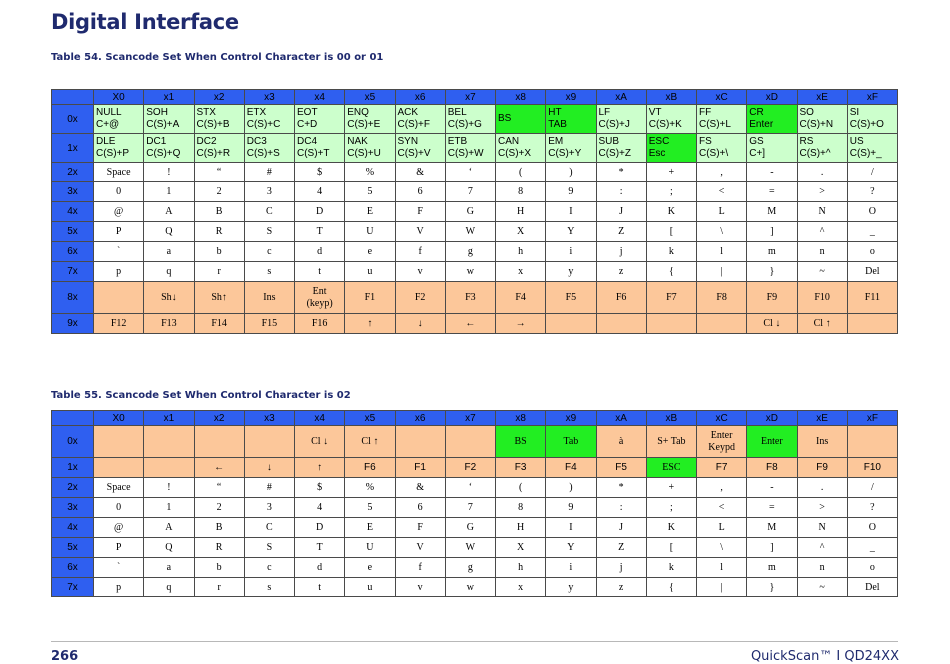 The height and width of the screenshot is (664, 950). I want to click on table-cell: 8, so click(520, 507).